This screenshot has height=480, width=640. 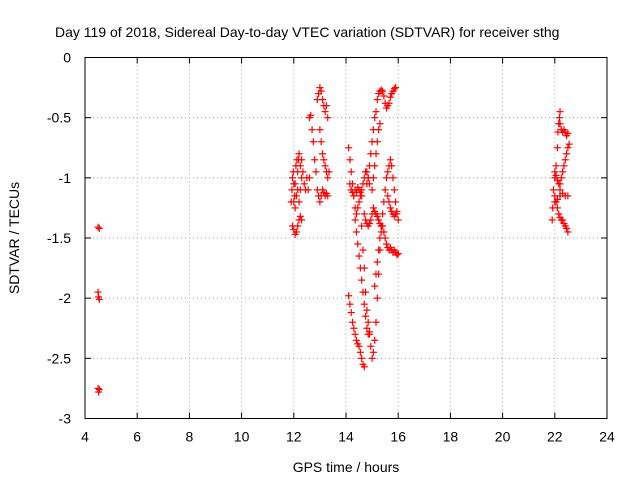 What do you see at coordinates (59, 238) in the screenshot?
I see `y-tick-label: -1.5` at bounding box center [59, 238].